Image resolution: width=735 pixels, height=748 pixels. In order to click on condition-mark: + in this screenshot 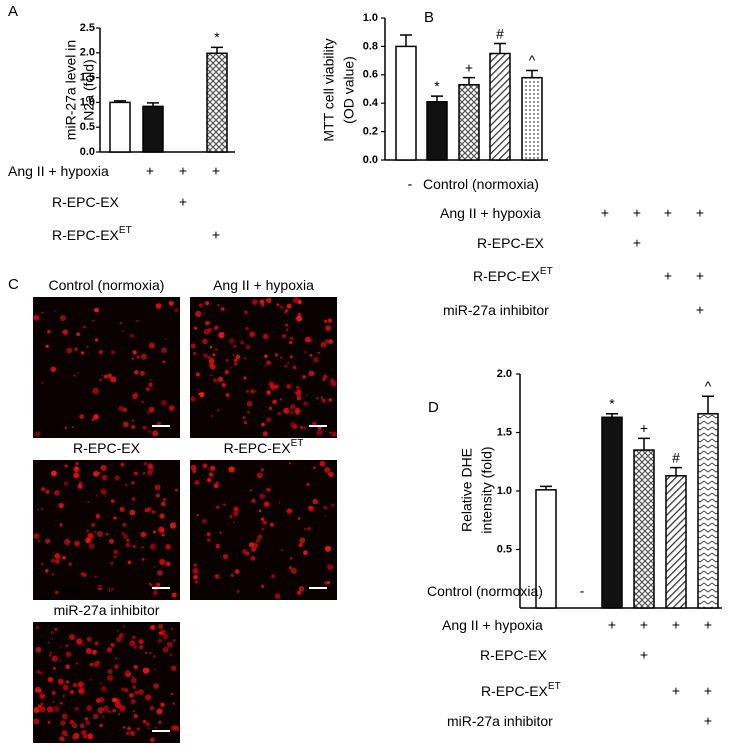, I will do `click(668, 213)`.